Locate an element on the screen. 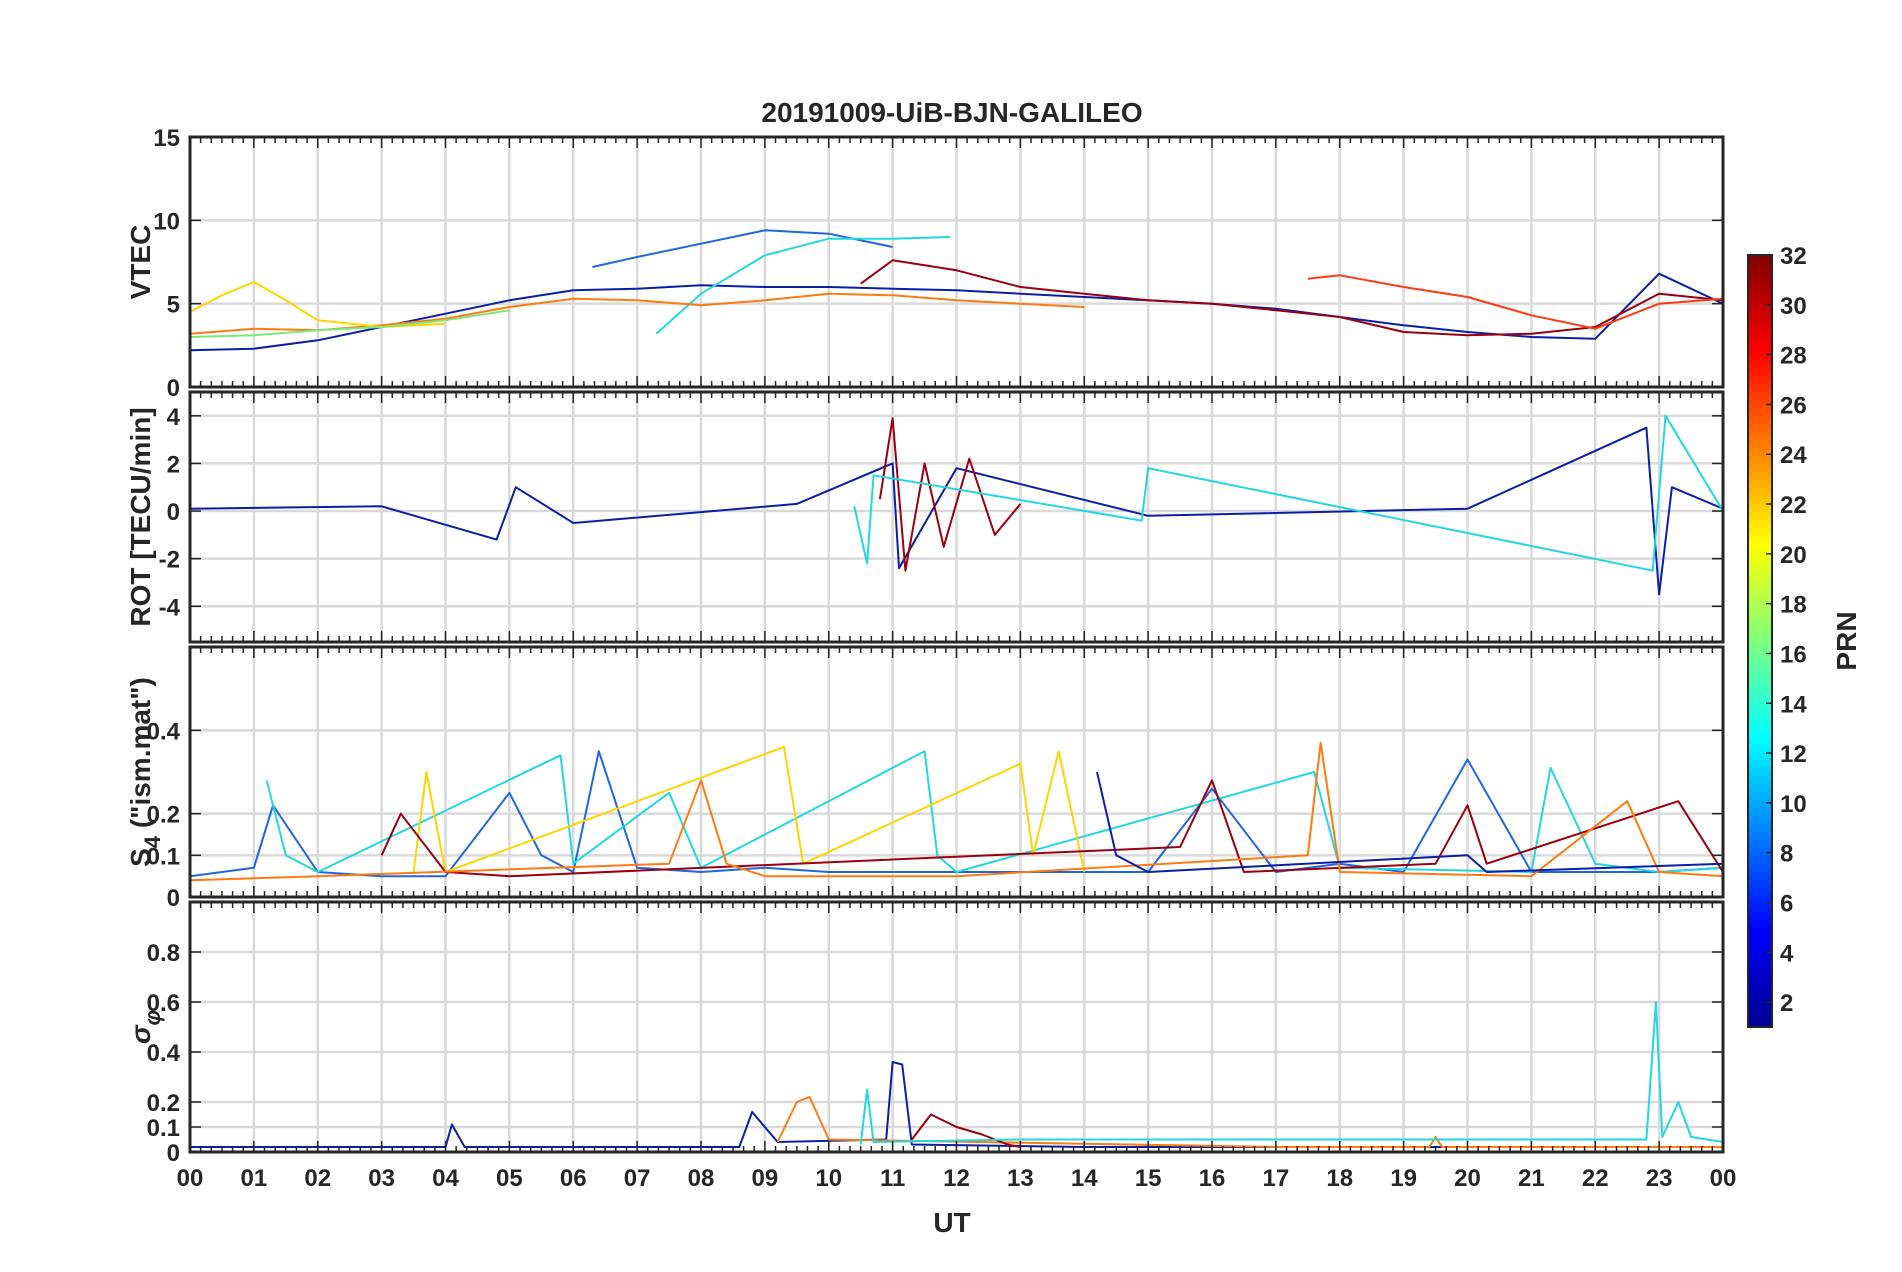 The height and width of the screenshot is (1272, 1902). x-tick-label: 14 is located at coordinates (1084, 1178).